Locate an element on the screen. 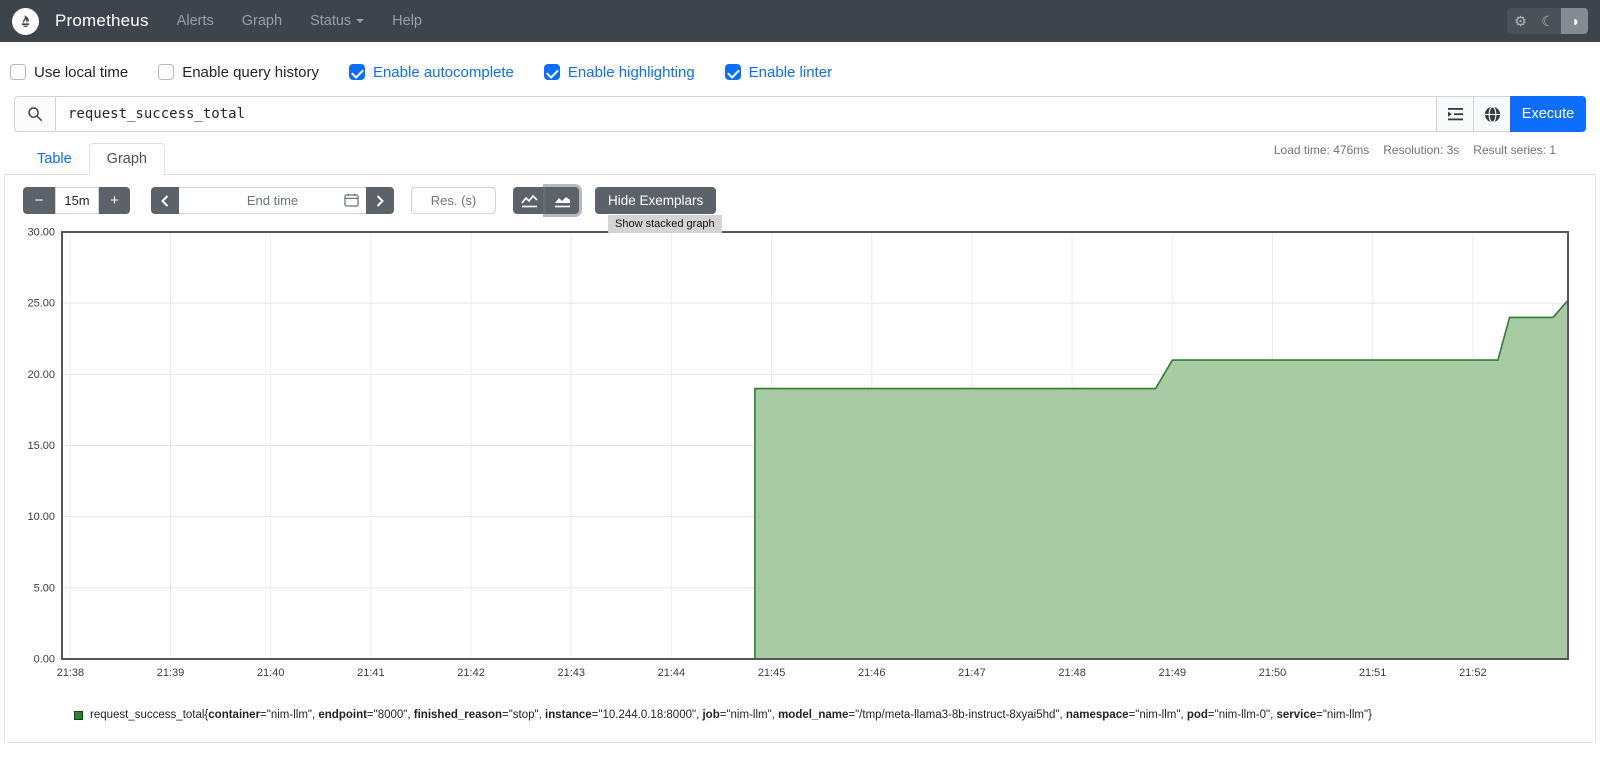 The width and height of the screenshot is (1600, 762). svg-text: 21:50 is located at coordinates (1273, 673).